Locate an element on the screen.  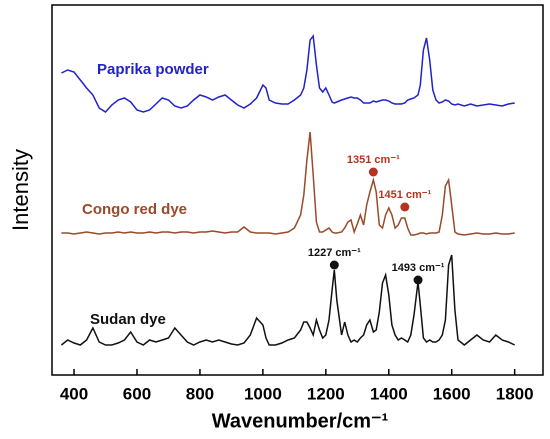
x-tick-label: 1400 is located at coordinates (389, 393).